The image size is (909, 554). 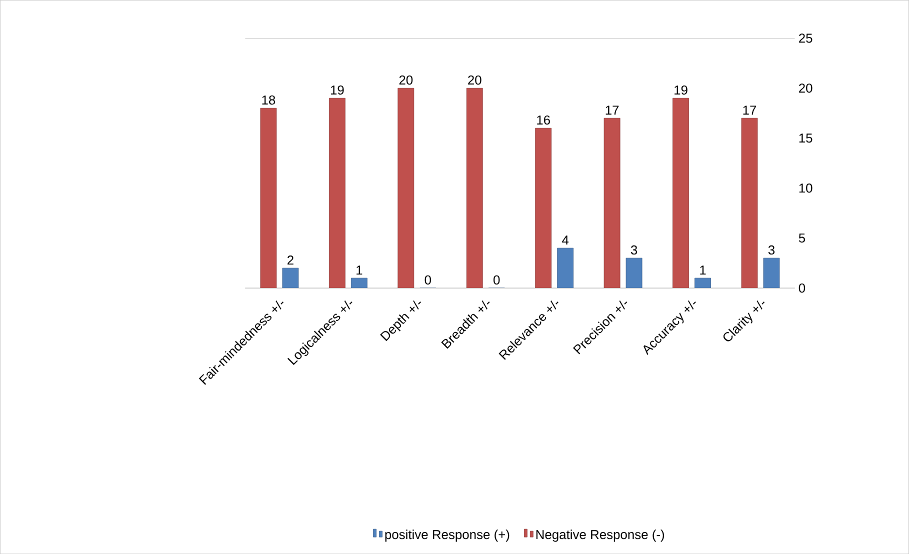 What do you see at coordinates (447, 536) in the screenshot?
I see `legend-label: positive Response (+)` at bounding box center [447, 536].